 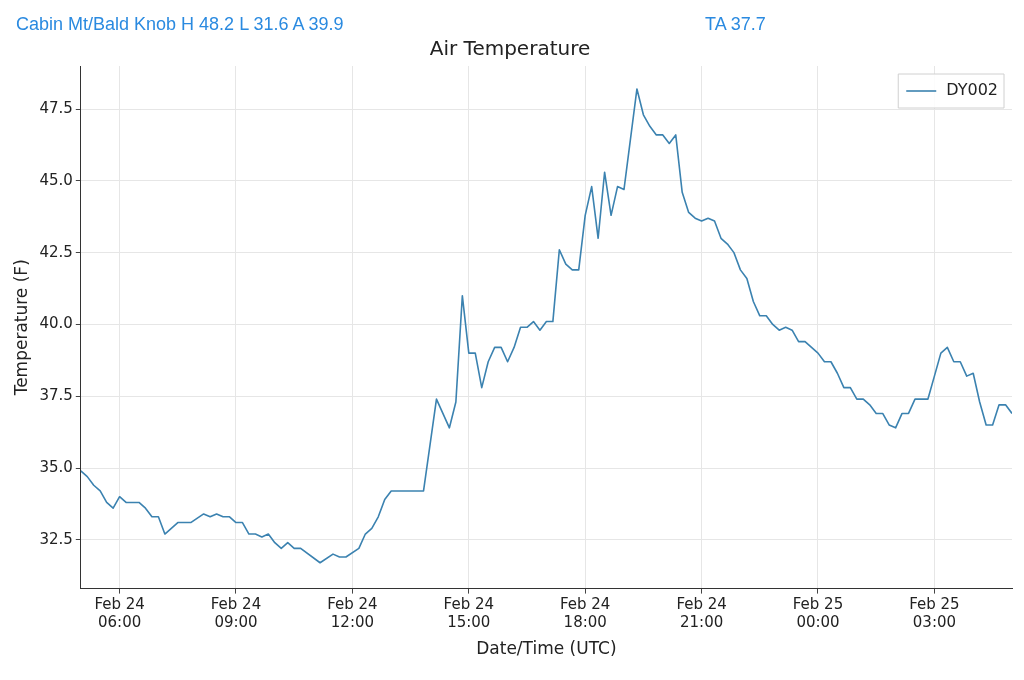 What do you see at coordinates (735, 24) in the screenshot?
I see `text: TA 37.7` at bounding box center [735, 24].